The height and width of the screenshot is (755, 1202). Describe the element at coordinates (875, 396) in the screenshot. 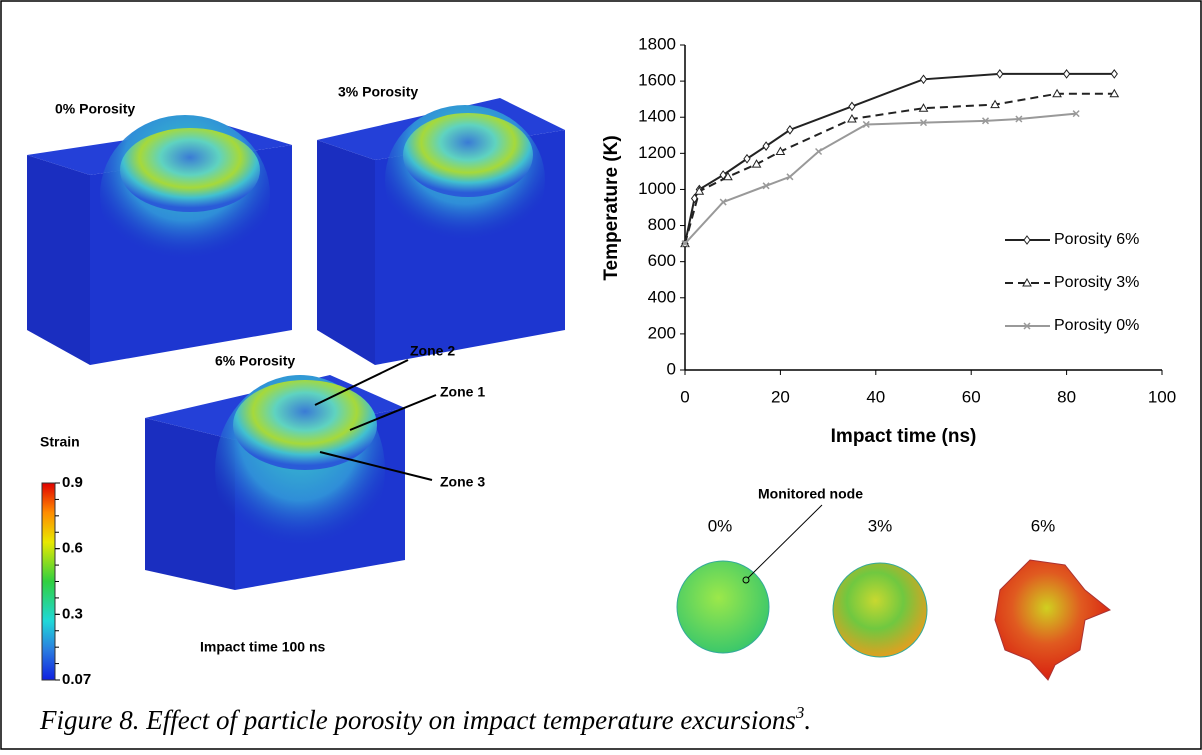

I see `x-tick-label: 40` at that location.